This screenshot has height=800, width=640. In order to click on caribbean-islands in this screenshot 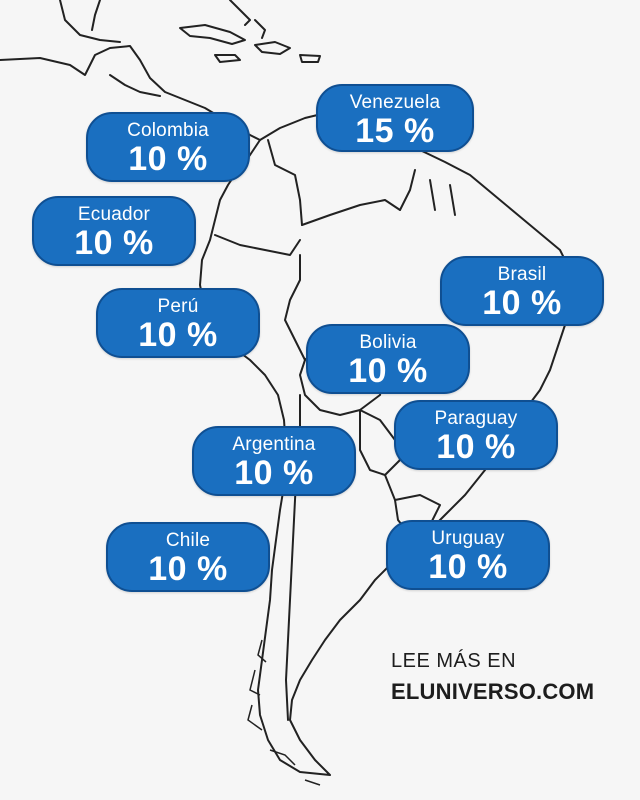, I will do `click(212, 34)`.